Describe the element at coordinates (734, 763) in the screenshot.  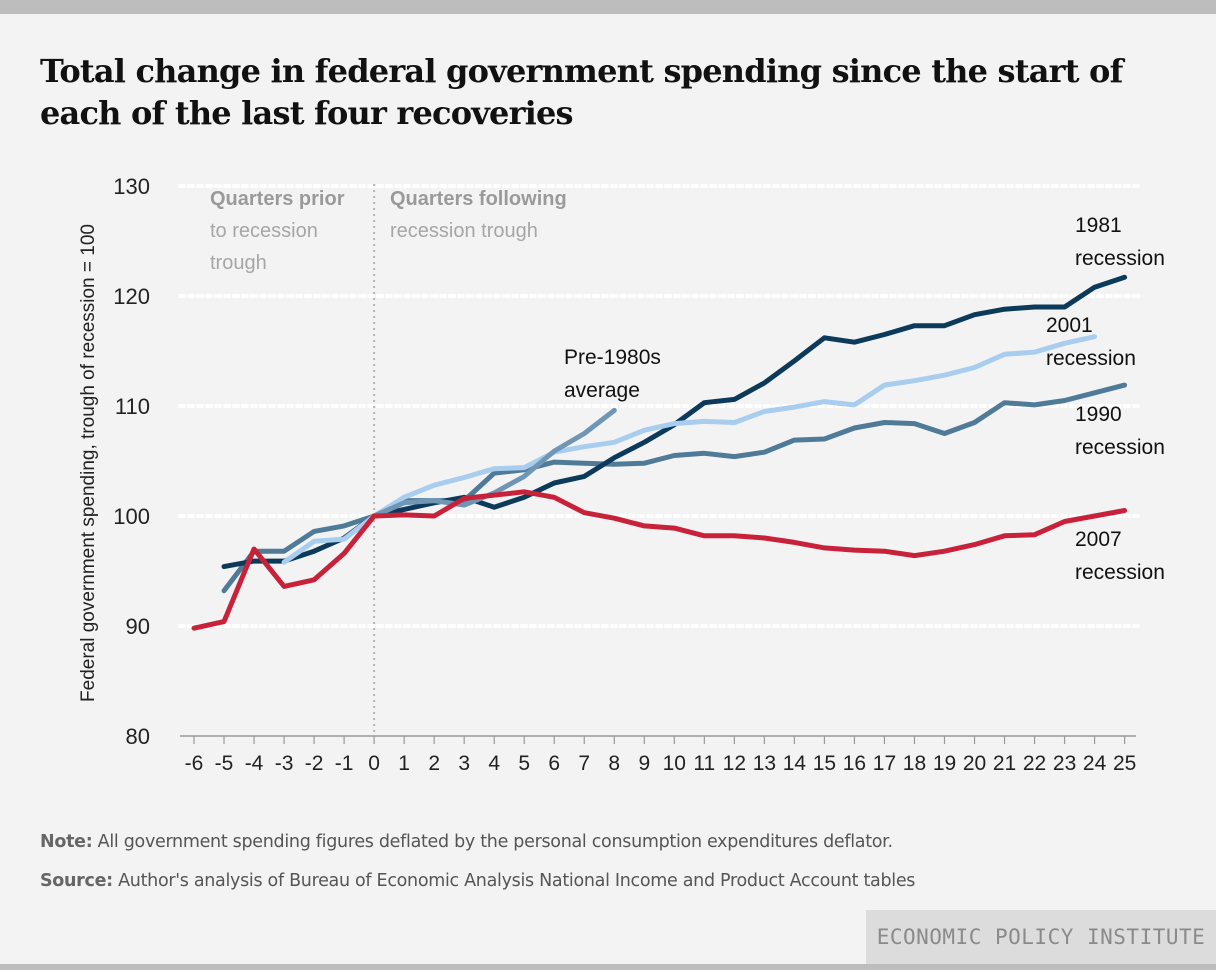
I see `x-tick-label-12: 12` at that location.